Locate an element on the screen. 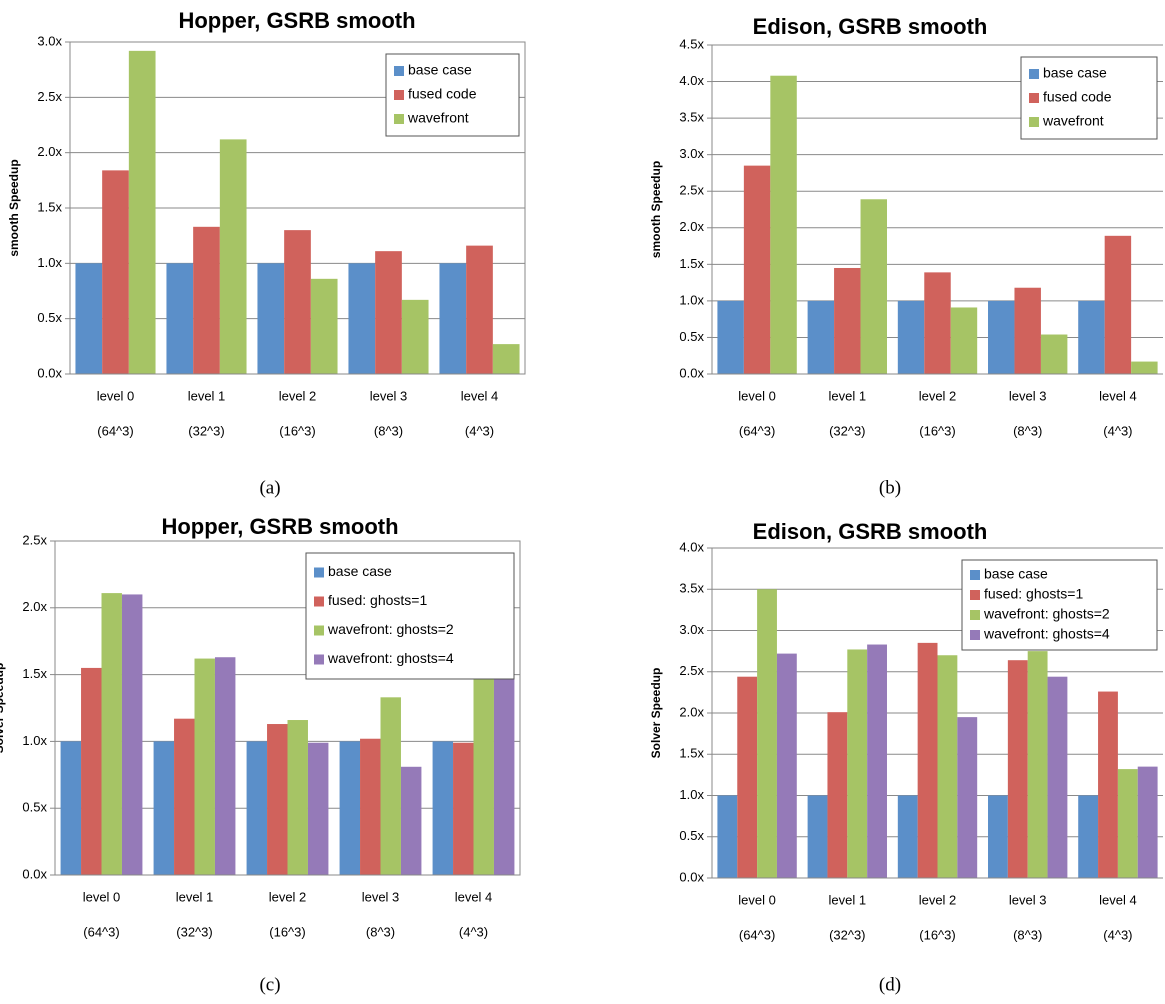  legend-box is located at coordinates (1059, 605).